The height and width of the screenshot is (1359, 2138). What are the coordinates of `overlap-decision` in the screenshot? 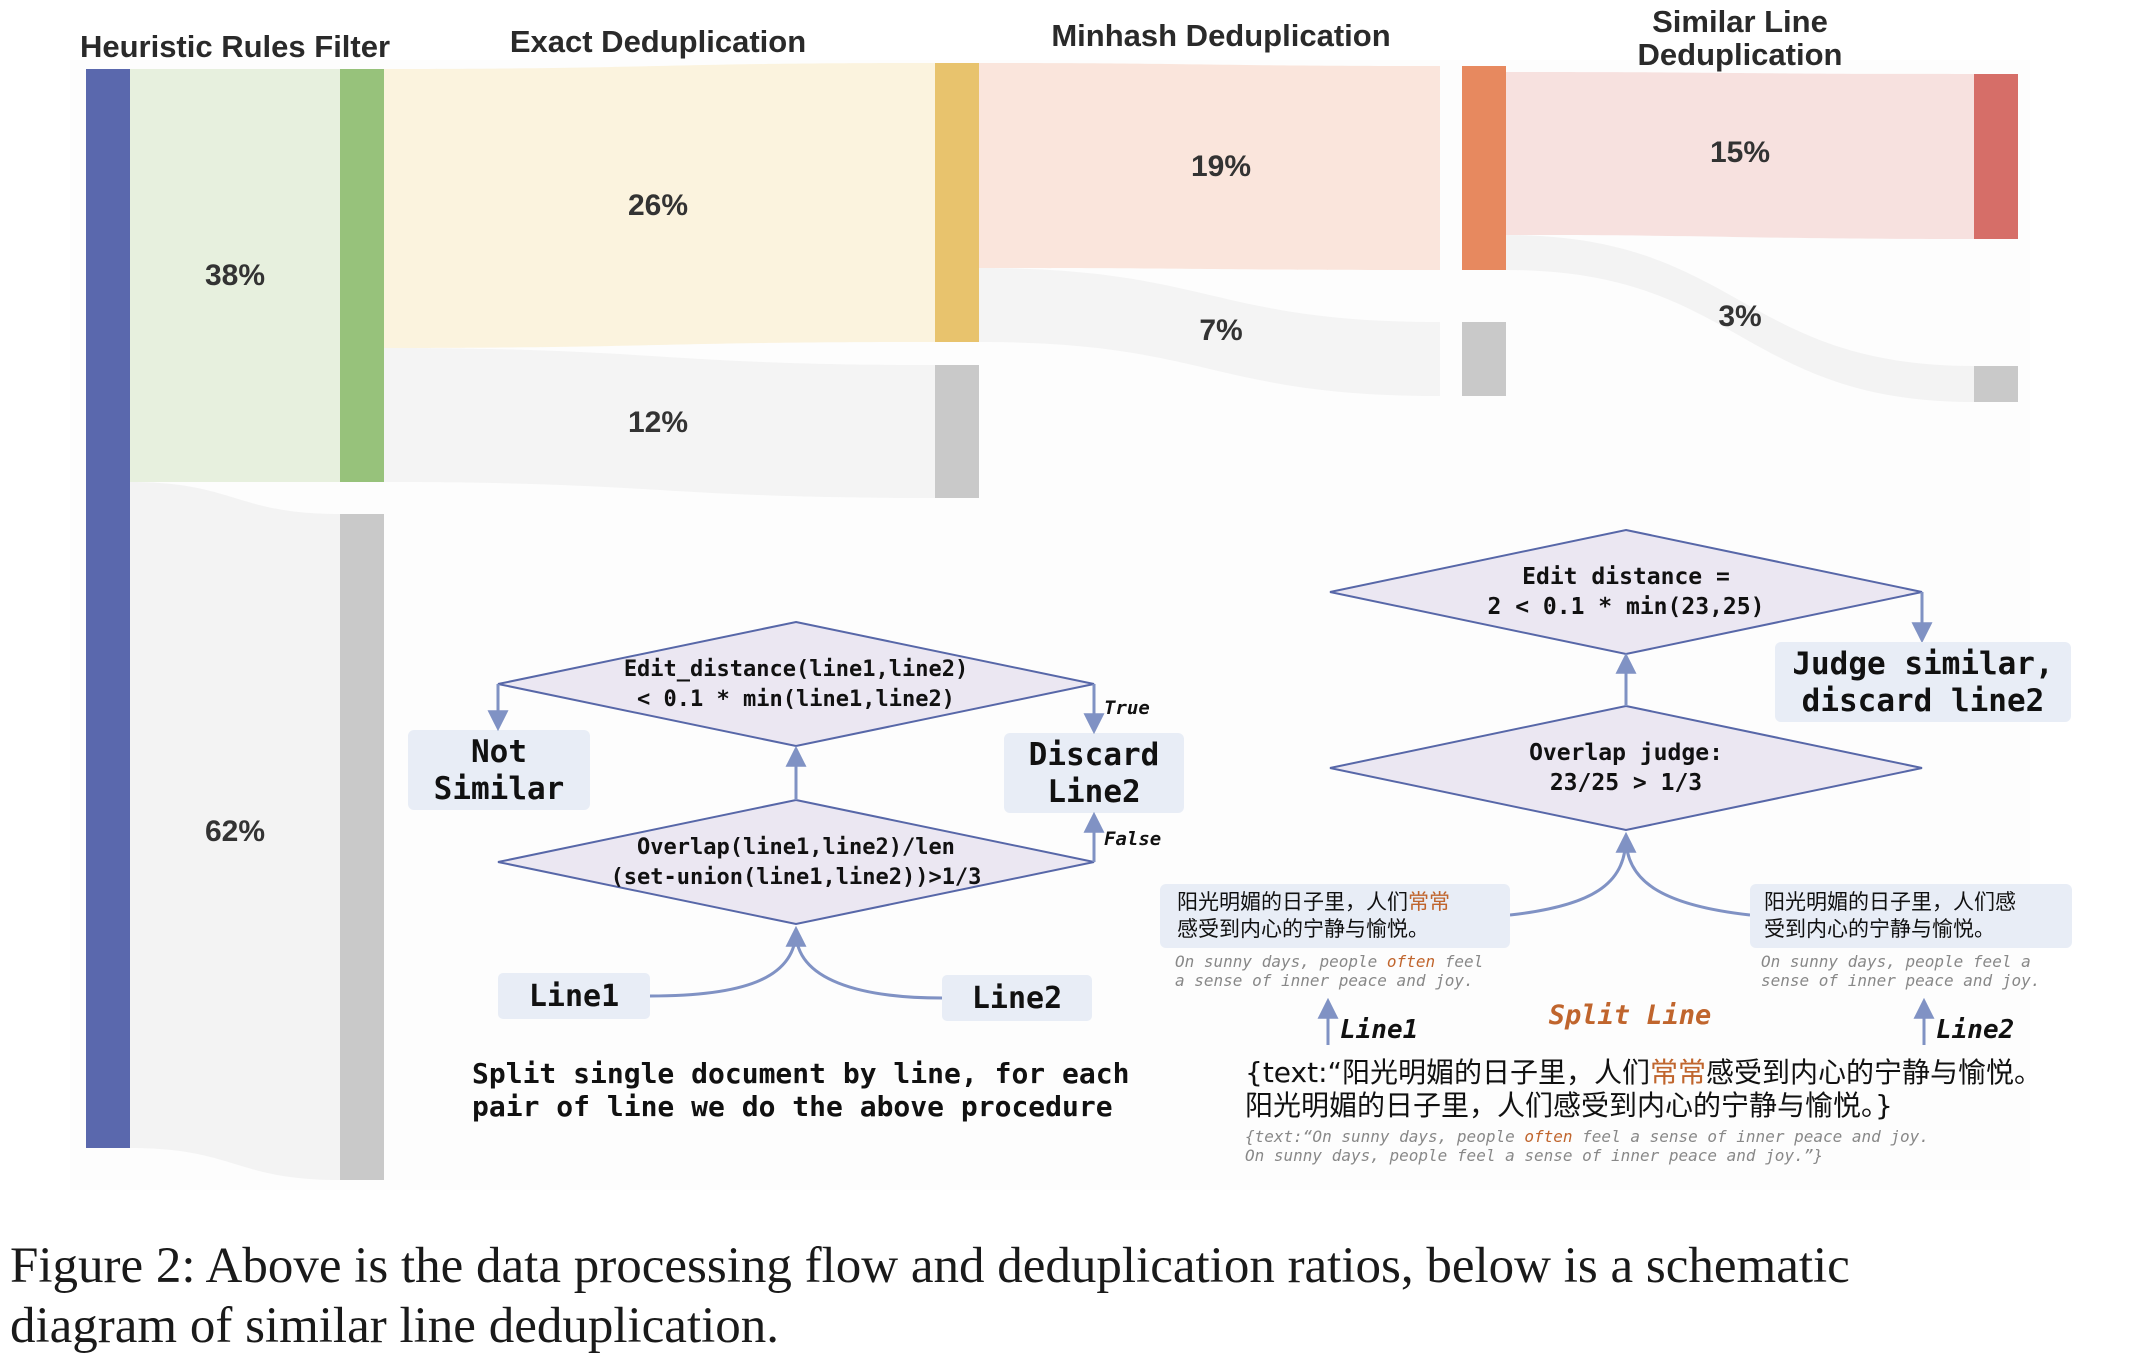 It's located at (796, 862).